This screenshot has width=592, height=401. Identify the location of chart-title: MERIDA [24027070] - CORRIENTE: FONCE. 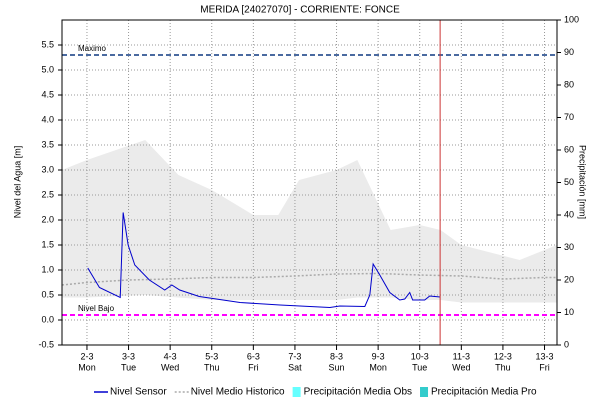
(300, 10).